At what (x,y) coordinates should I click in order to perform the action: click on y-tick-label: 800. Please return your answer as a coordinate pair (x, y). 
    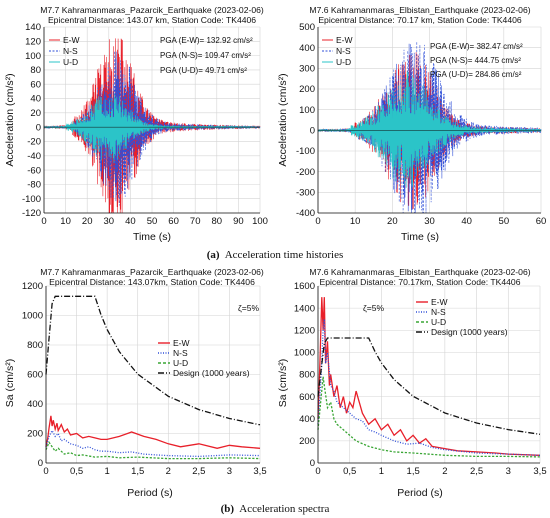
    Looking at the image, I should click on (307, 375).